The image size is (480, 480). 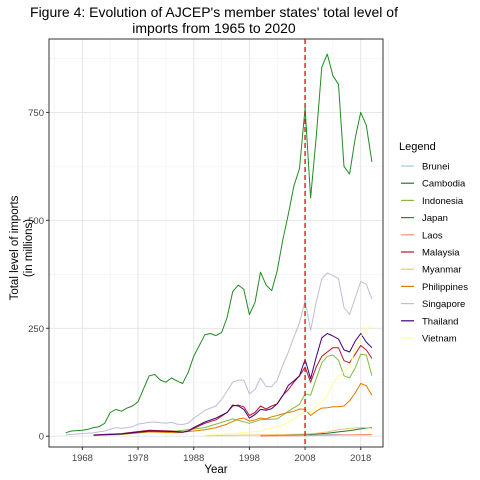 I want to click on legend-label-cambodia: Cambodia, so click(x=444, y=184).